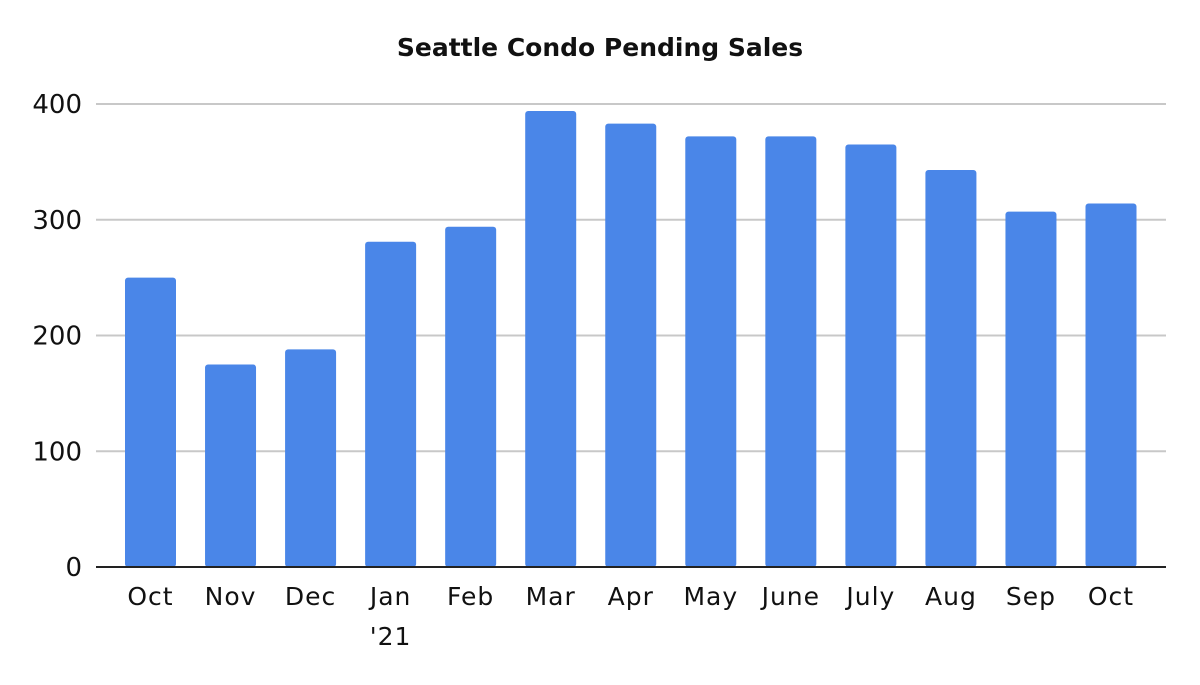 The height and width of the screenshot is (685, 1200). Describe the element at coordinates (951, 596) in the screenshot. I see `x-tick-label: Aug` at that location.